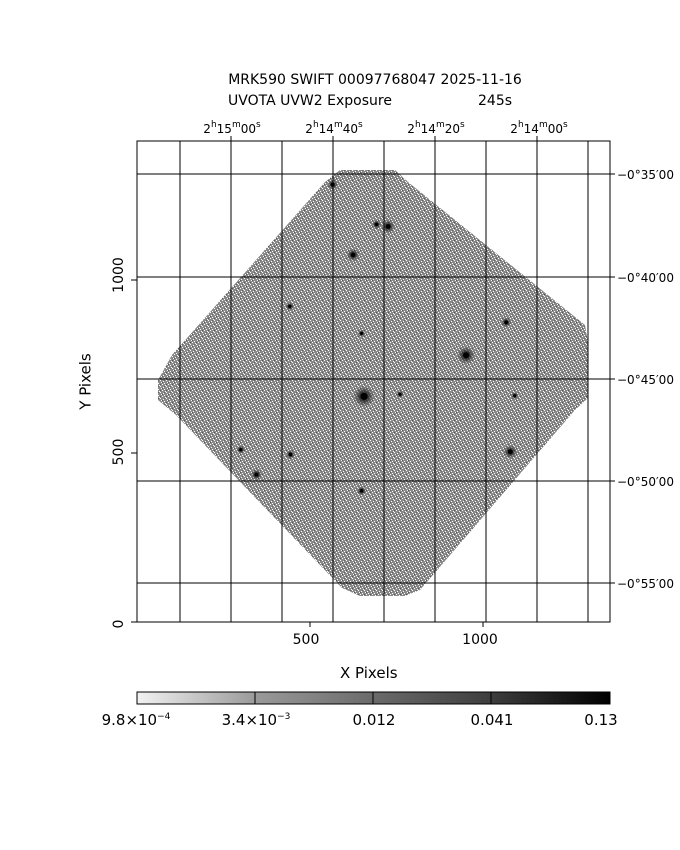 The width and height of the screenshot is (680, 850). I want to click on ra-tick-label: 2h15m00s, so click(232, 128).